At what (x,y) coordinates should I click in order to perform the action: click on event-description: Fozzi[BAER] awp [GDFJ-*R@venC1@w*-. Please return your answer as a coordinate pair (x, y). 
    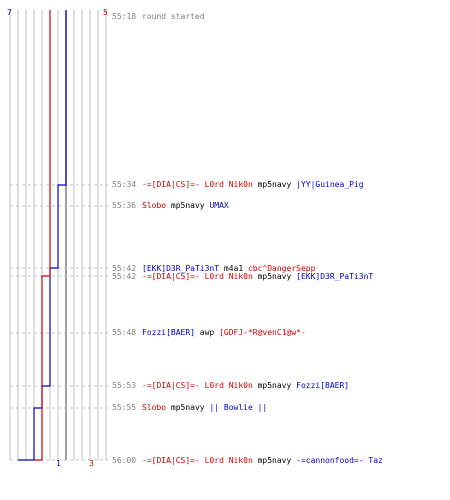
    Looking at the image, I should click on (224, 332).